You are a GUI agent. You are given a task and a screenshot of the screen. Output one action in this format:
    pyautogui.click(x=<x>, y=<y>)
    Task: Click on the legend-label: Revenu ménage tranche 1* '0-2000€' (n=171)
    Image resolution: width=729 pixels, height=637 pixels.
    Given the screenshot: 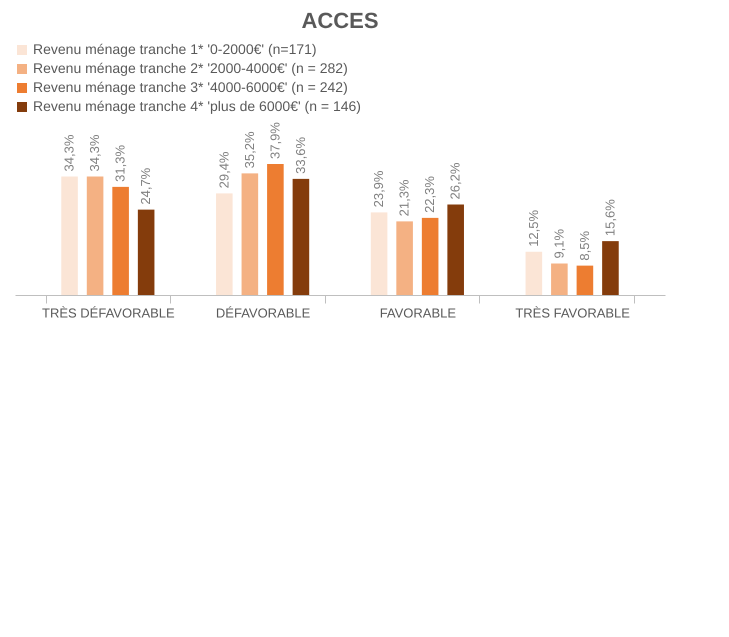 What is the action you would take?
    pyautogui.click(x=175, y=49)
    